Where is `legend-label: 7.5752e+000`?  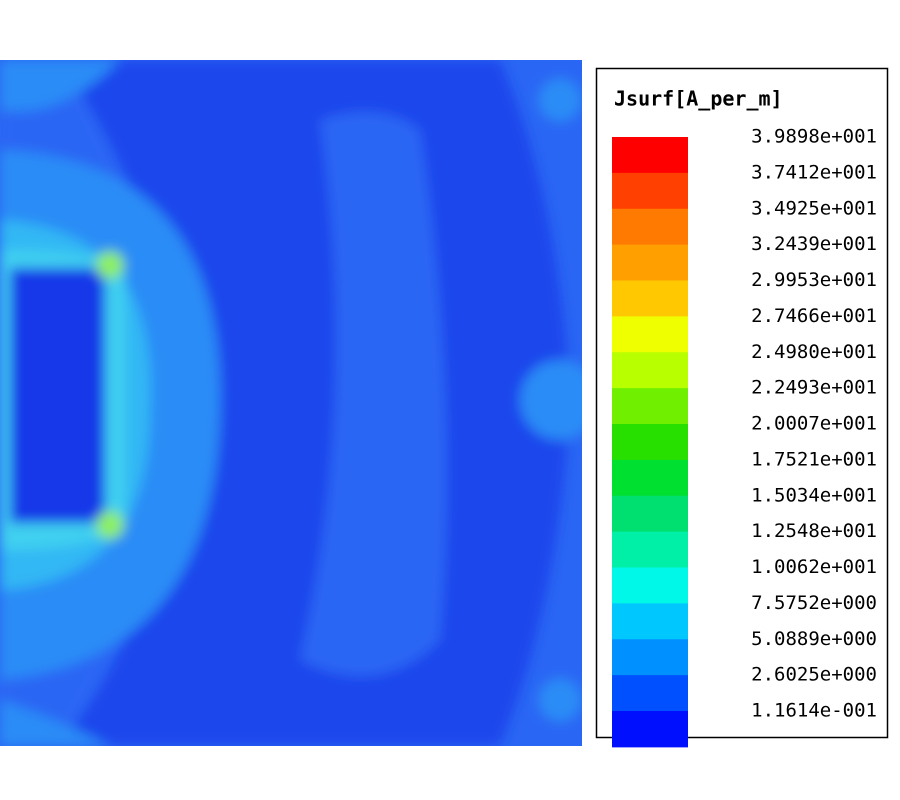
legend-label: 7.5752e+000 is located at coordinates (814, 603).